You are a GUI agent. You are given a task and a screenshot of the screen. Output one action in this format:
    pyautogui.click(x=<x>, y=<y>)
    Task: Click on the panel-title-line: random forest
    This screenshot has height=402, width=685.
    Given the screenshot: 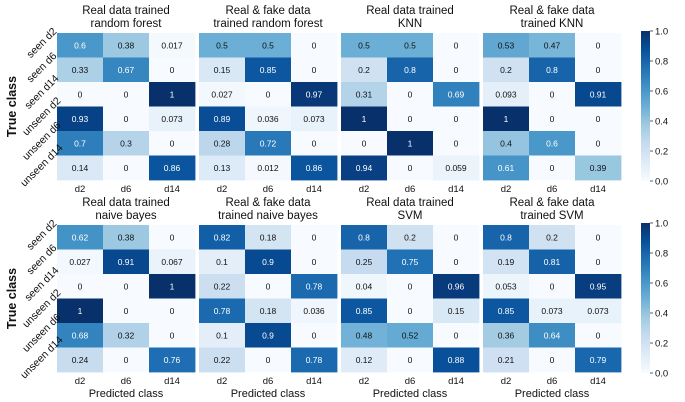 What is the action you would take?
    pyautogui.click(x=127, y=24)
    